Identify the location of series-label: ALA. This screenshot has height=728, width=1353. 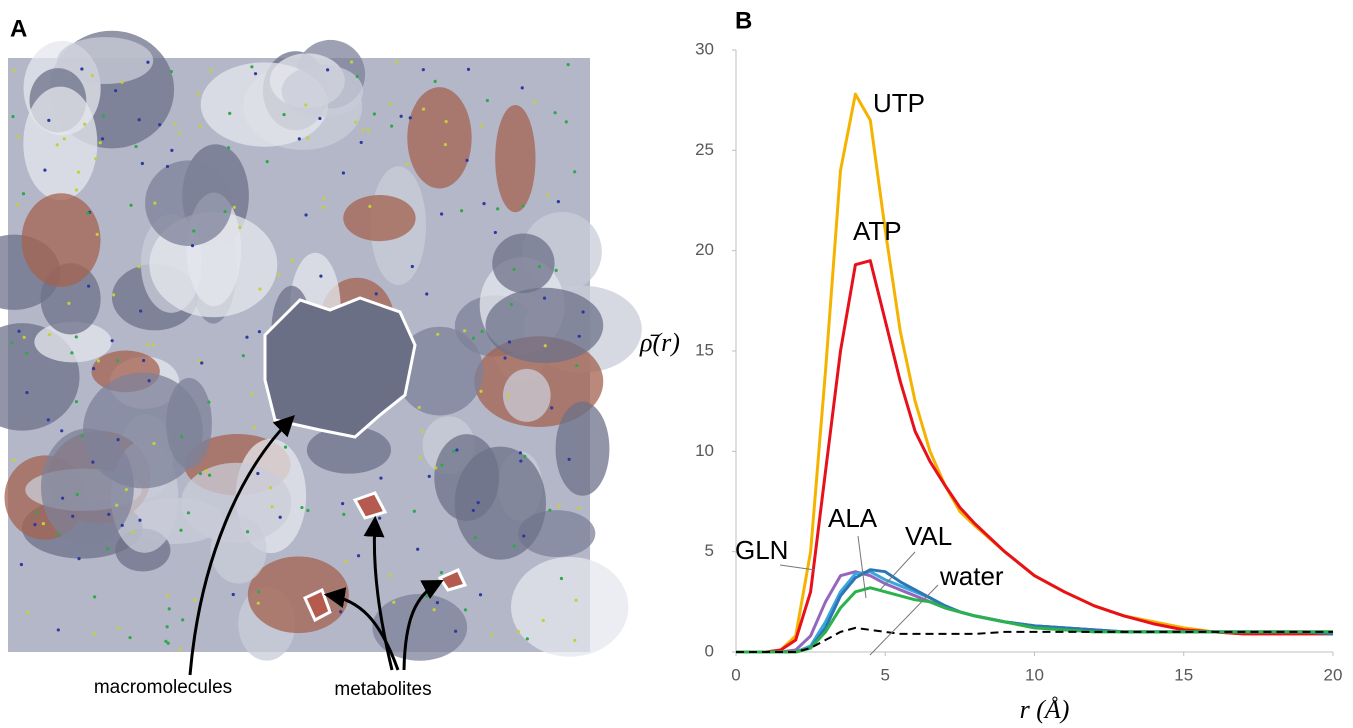
(853, 518).